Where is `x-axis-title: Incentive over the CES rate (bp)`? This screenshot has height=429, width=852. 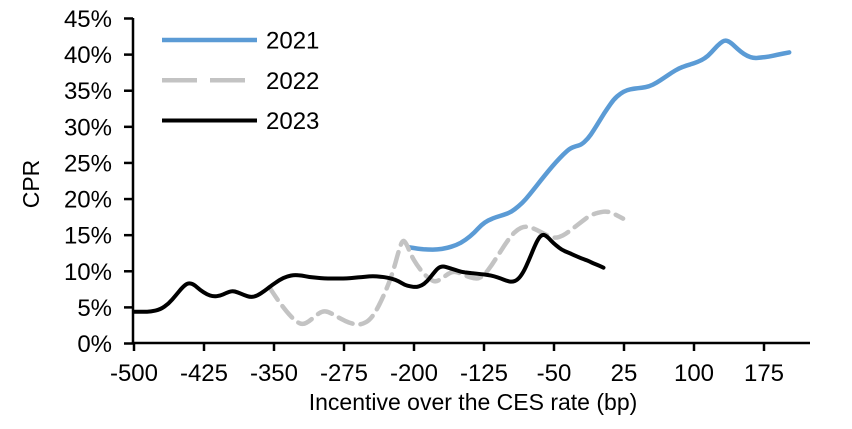
x-axis-title: Incentive over the CES rate (bp) is located at coordinates (473, 402).